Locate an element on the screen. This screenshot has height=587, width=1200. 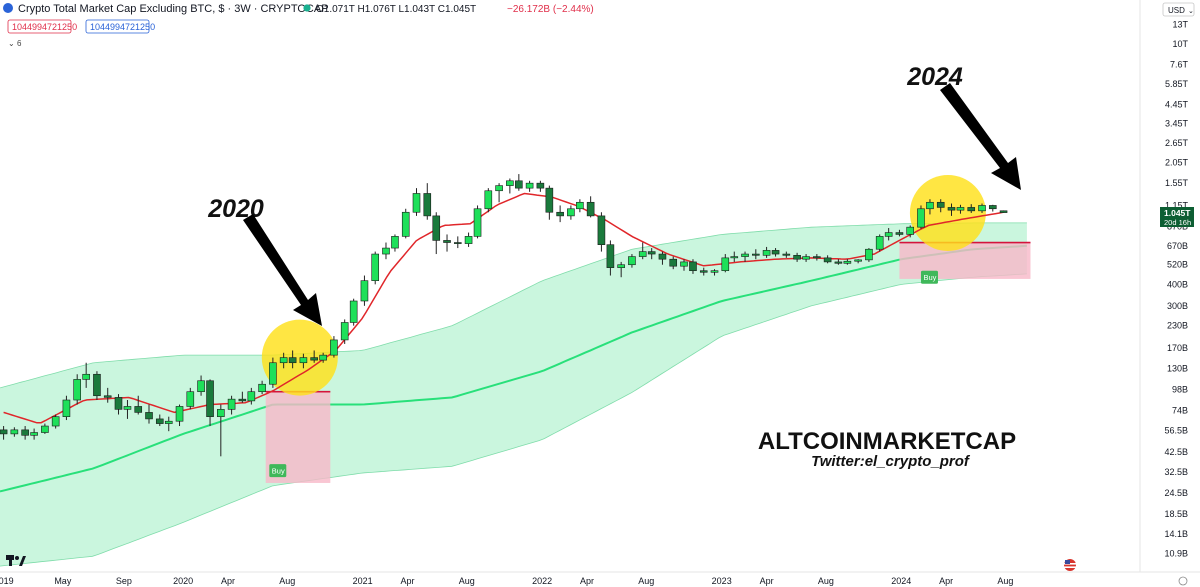
price-tick: 24.5B is located at coordinates (1176, 493).